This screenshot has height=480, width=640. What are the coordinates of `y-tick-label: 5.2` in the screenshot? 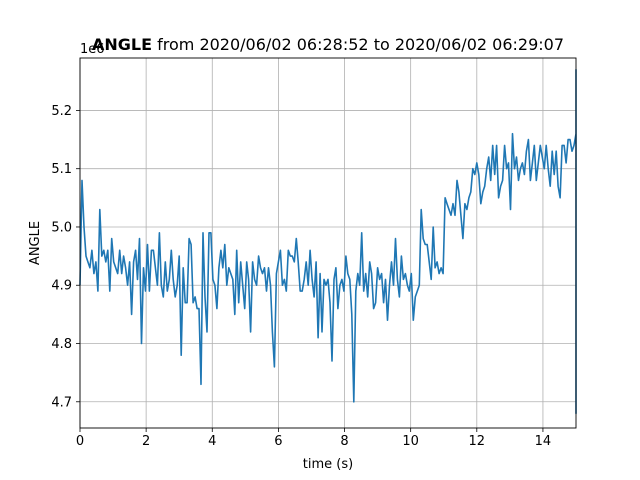 It's located at (61, 111).